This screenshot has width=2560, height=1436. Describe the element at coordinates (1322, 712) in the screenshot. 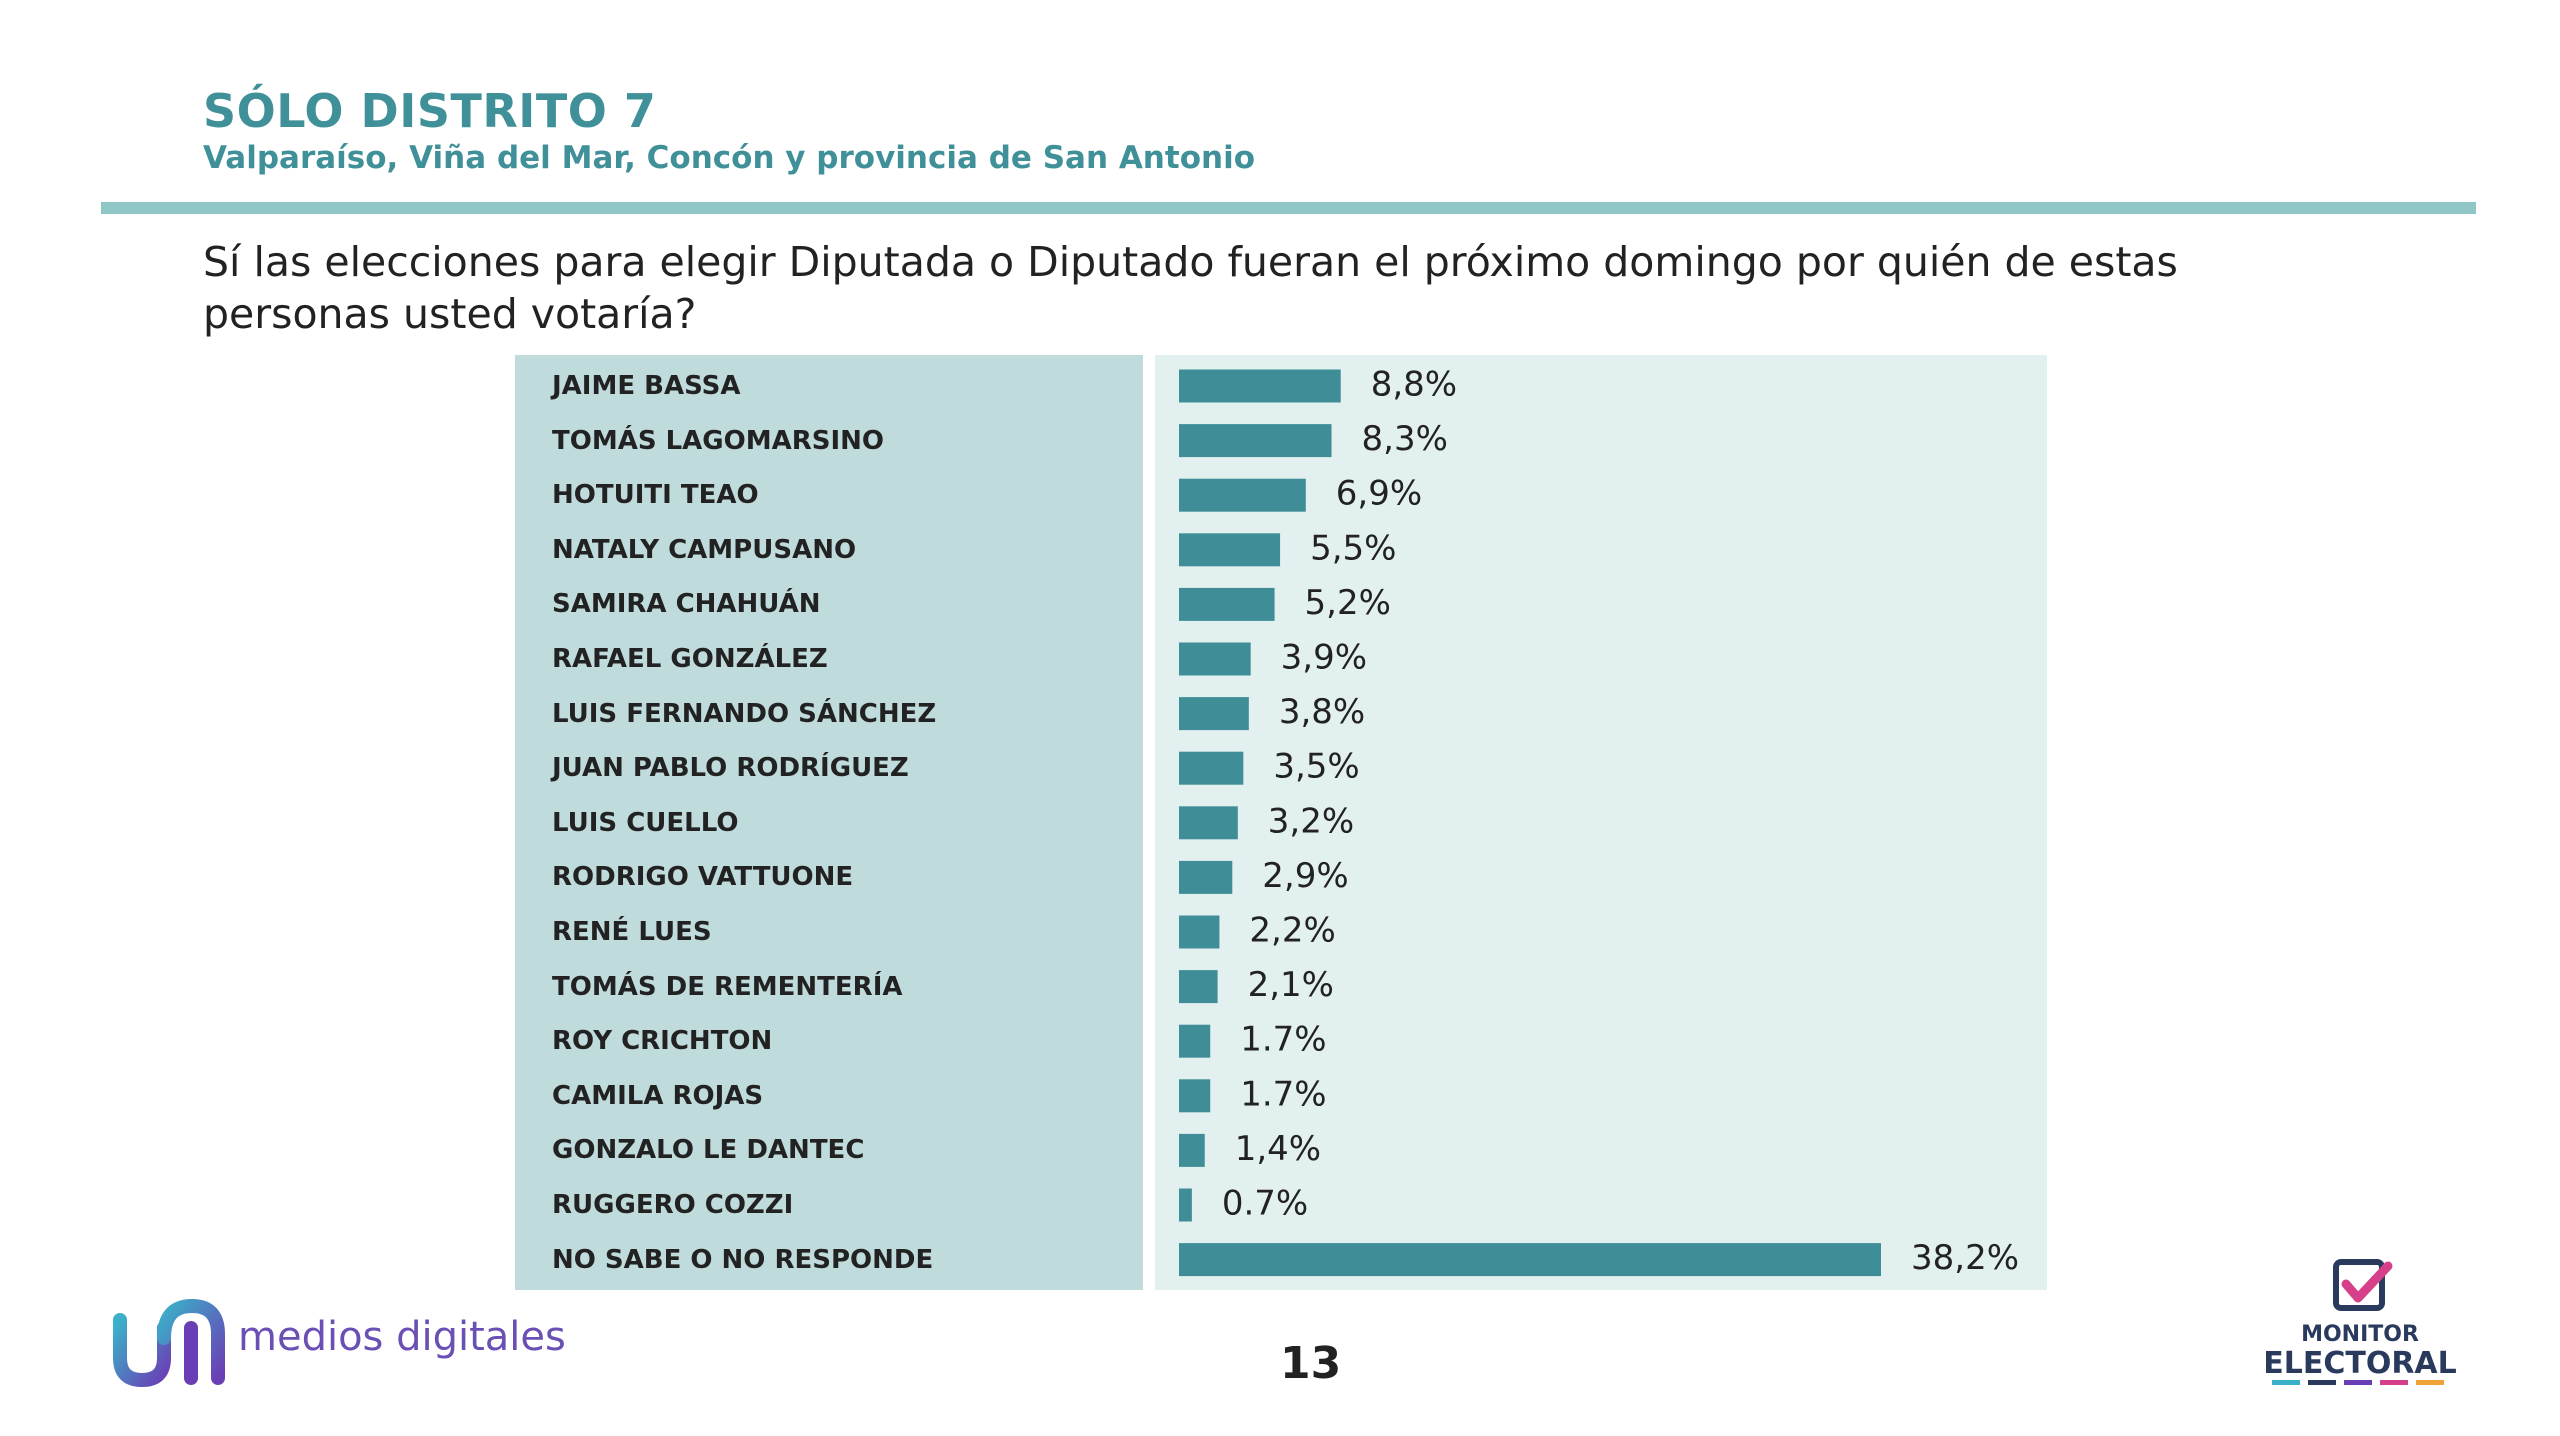

I see `data-label: 3,8%` at that location.